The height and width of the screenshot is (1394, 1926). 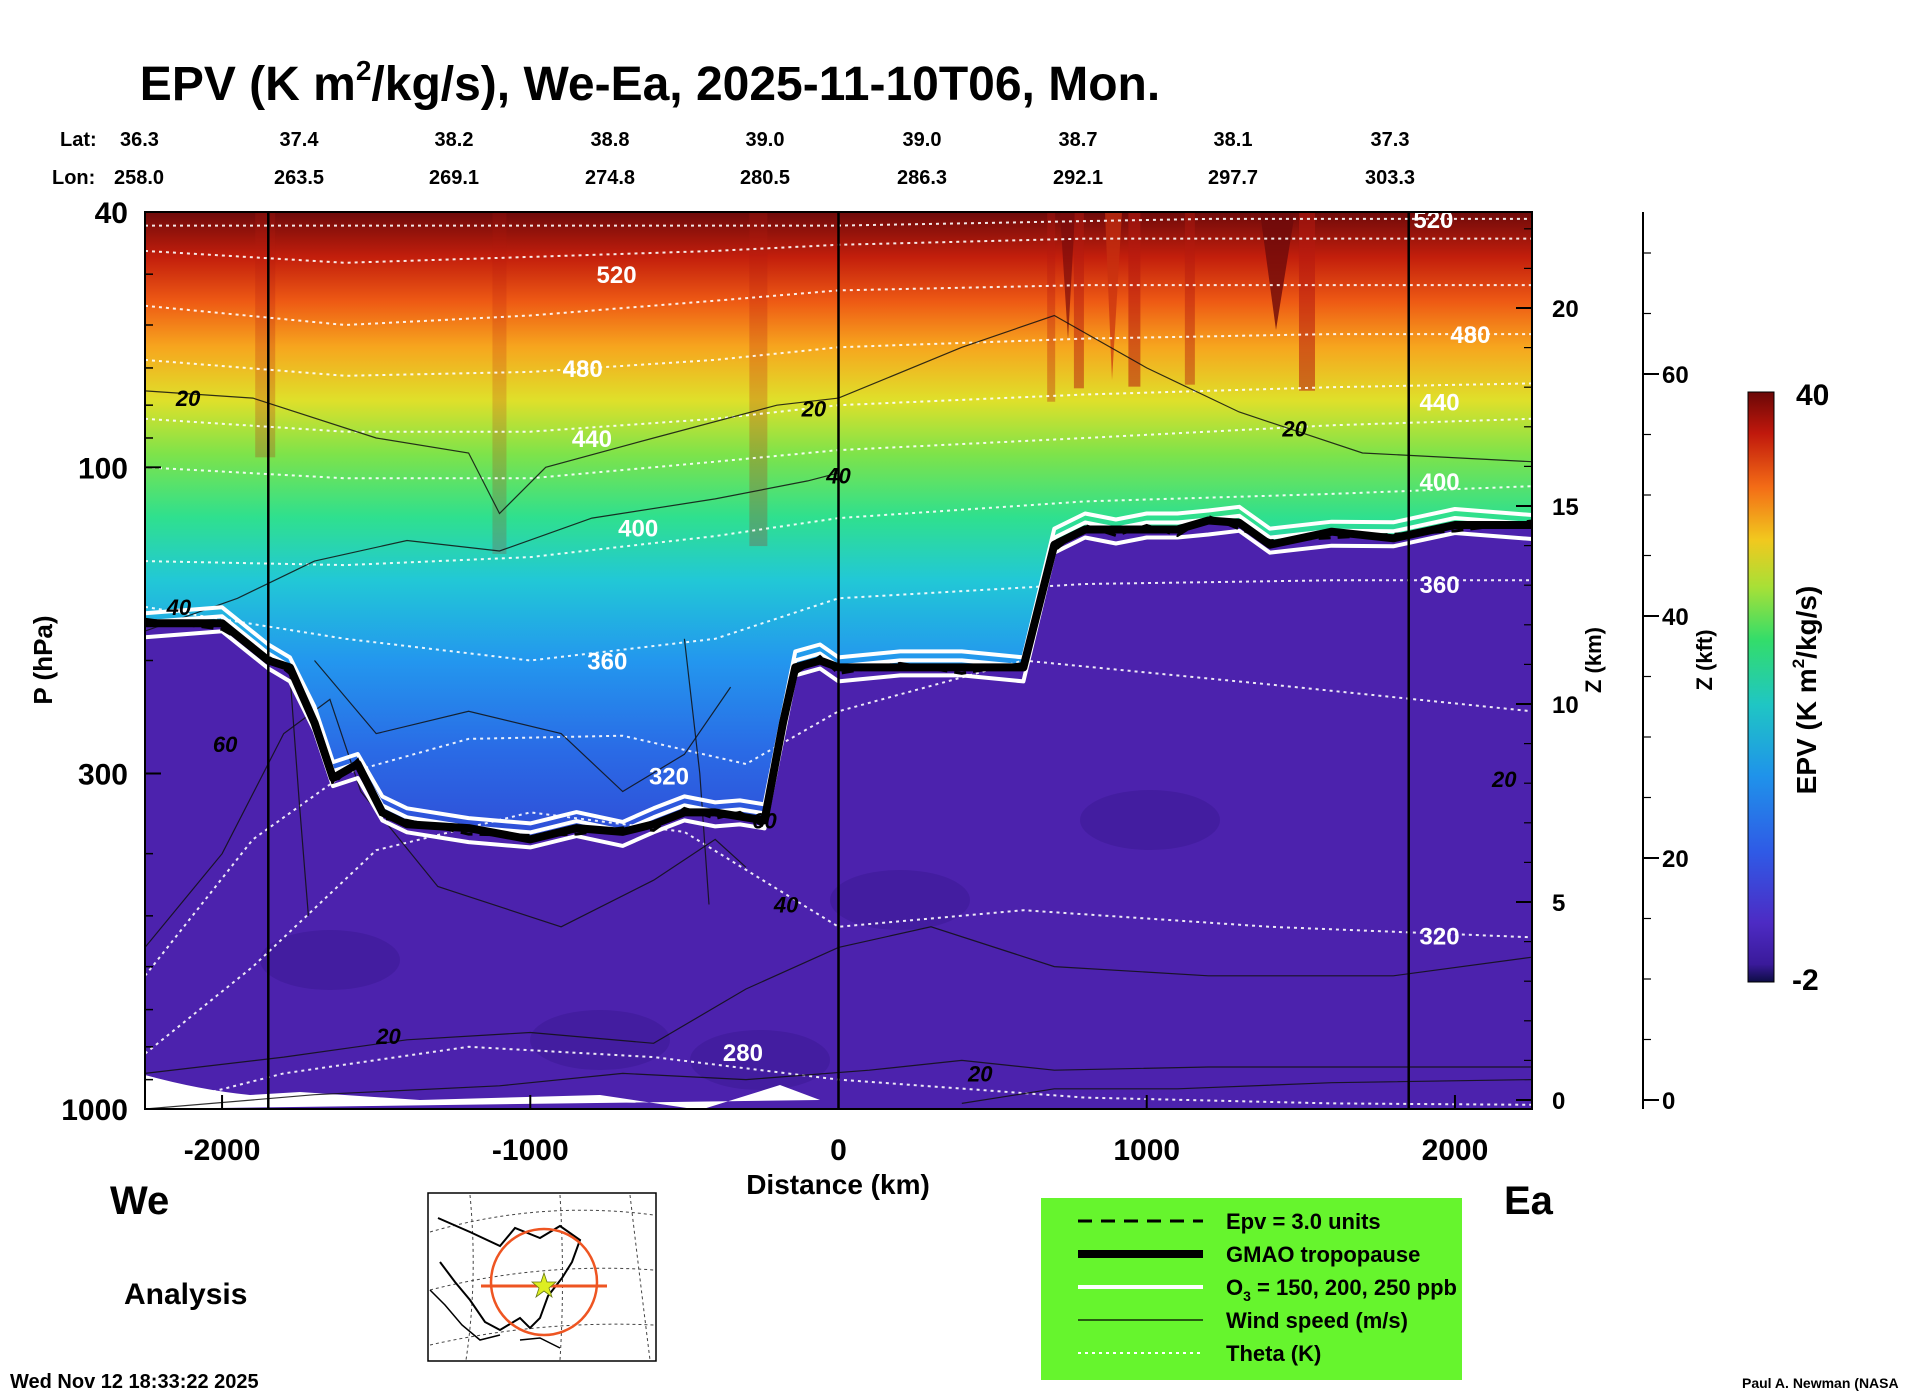 I want to click on lon-value: 258.0, so click(x=139, y=178).